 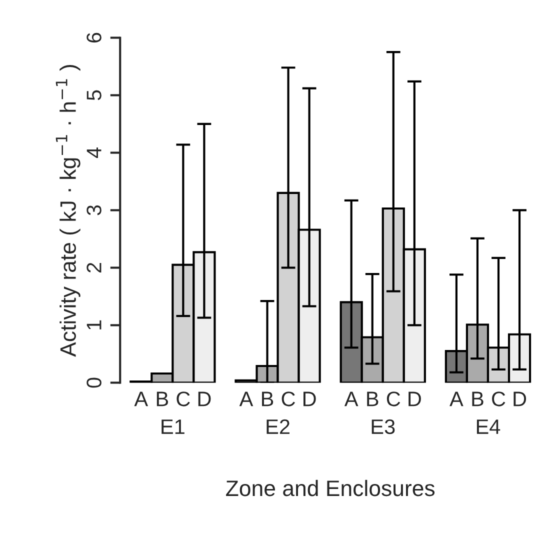 What do you see at coordinates (173, 427) in the screenshot?
I see `x-tick-label: E1` at bounding box center [173, 427].